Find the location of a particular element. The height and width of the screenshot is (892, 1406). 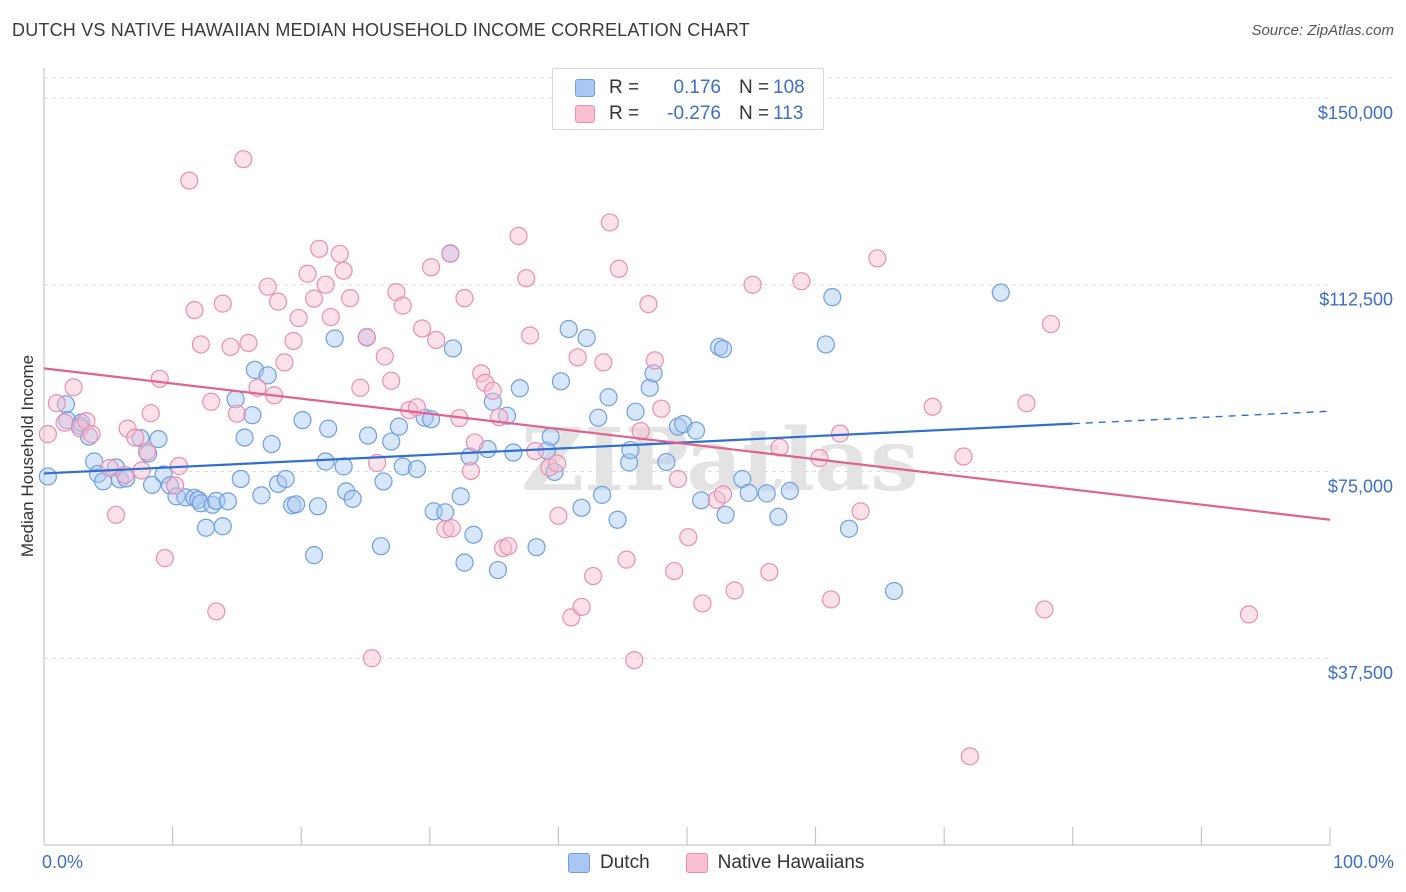

legend-n-value-dutch: 108 is located at coordinates (789, 87).